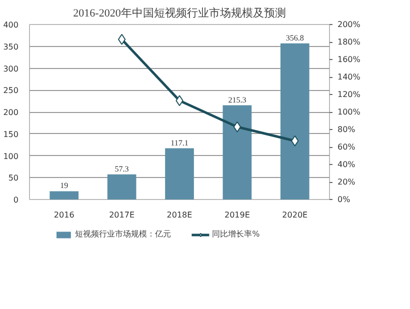 The height and width of the screenshot is (309, 410). What do you see at coordinates (11, 25) in the screenshot?
I see `y-tick-label: 400` at bounding box center [11, 25].